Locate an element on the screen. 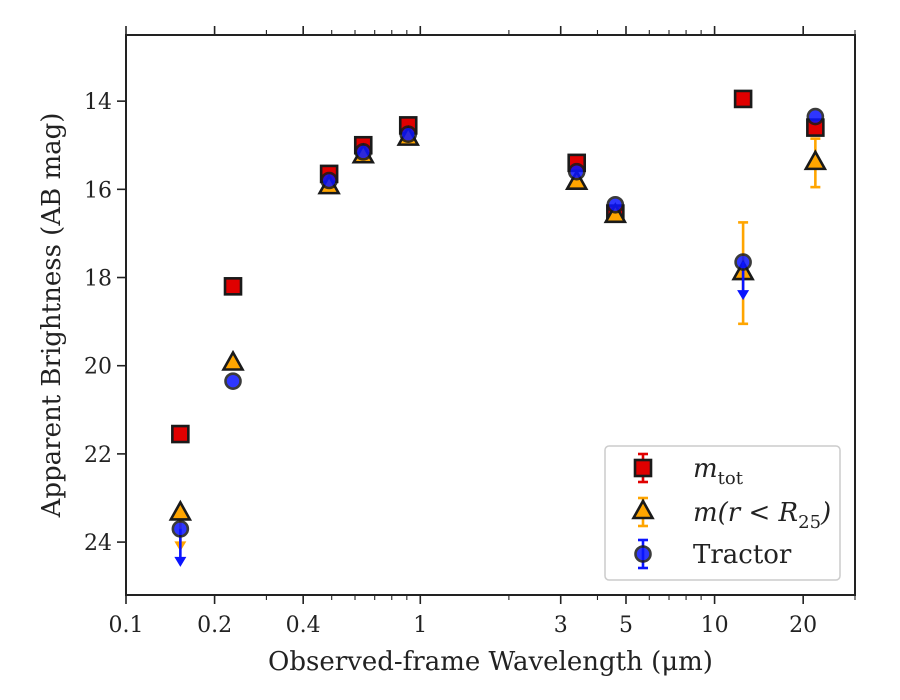 Image resolution: width=900 pixels, height=700 pixels. x-tick-label: 0.4 is located at coordinates (303, 625).